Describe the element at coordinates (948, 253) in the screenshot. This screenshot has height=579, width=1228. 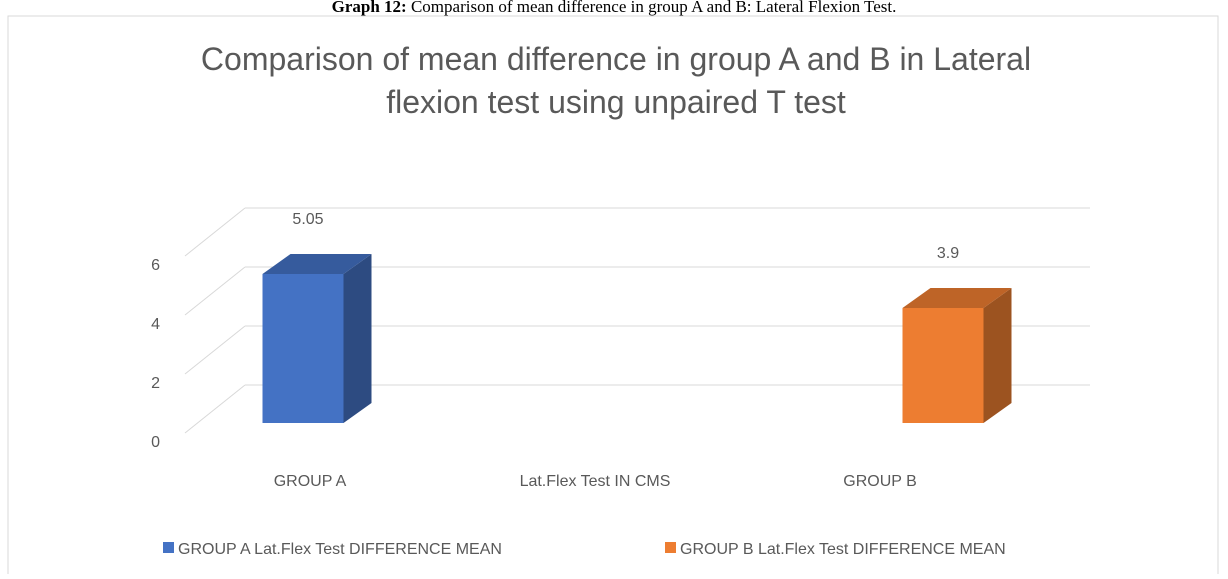
I see `data-label: 3.9` at that location.